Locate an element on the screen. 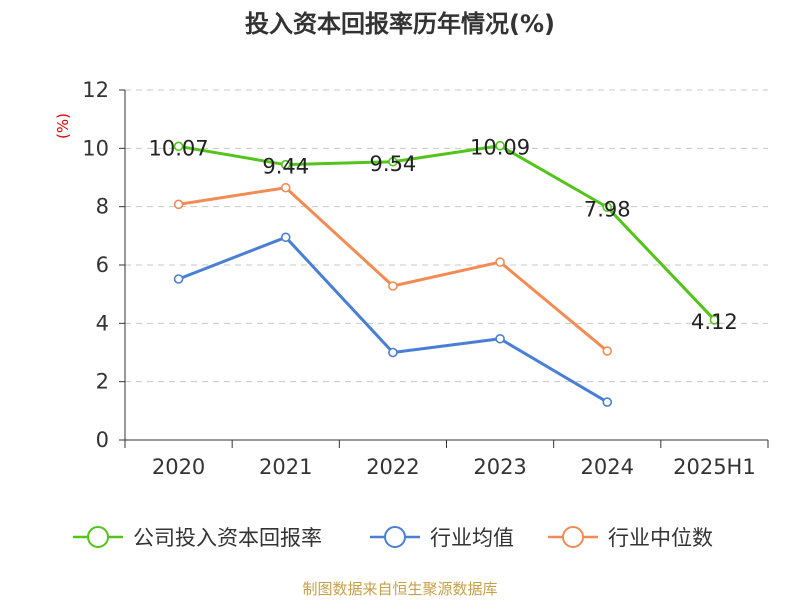 The height and width of the screenshot is (600, 800). y-tick-label: 2 is located at coordinates (102, 382).